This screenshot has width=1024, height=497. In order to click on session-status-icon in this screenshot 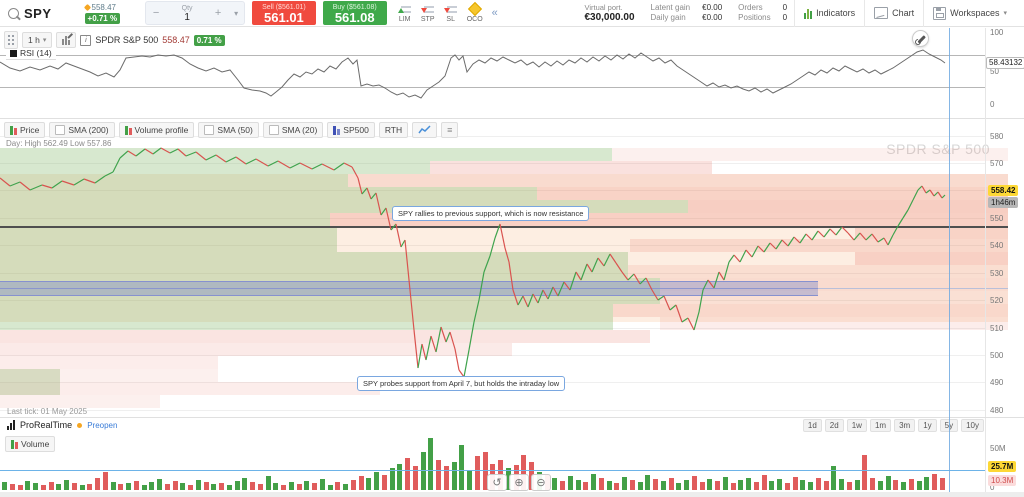, I will do `click(80, 425)`.